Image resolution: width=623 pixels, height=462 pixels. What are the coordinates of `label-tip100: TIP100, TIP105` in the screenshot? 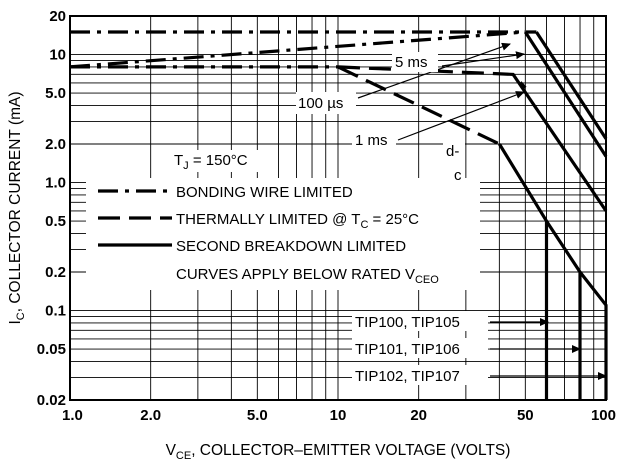 It's located at (407, 322).